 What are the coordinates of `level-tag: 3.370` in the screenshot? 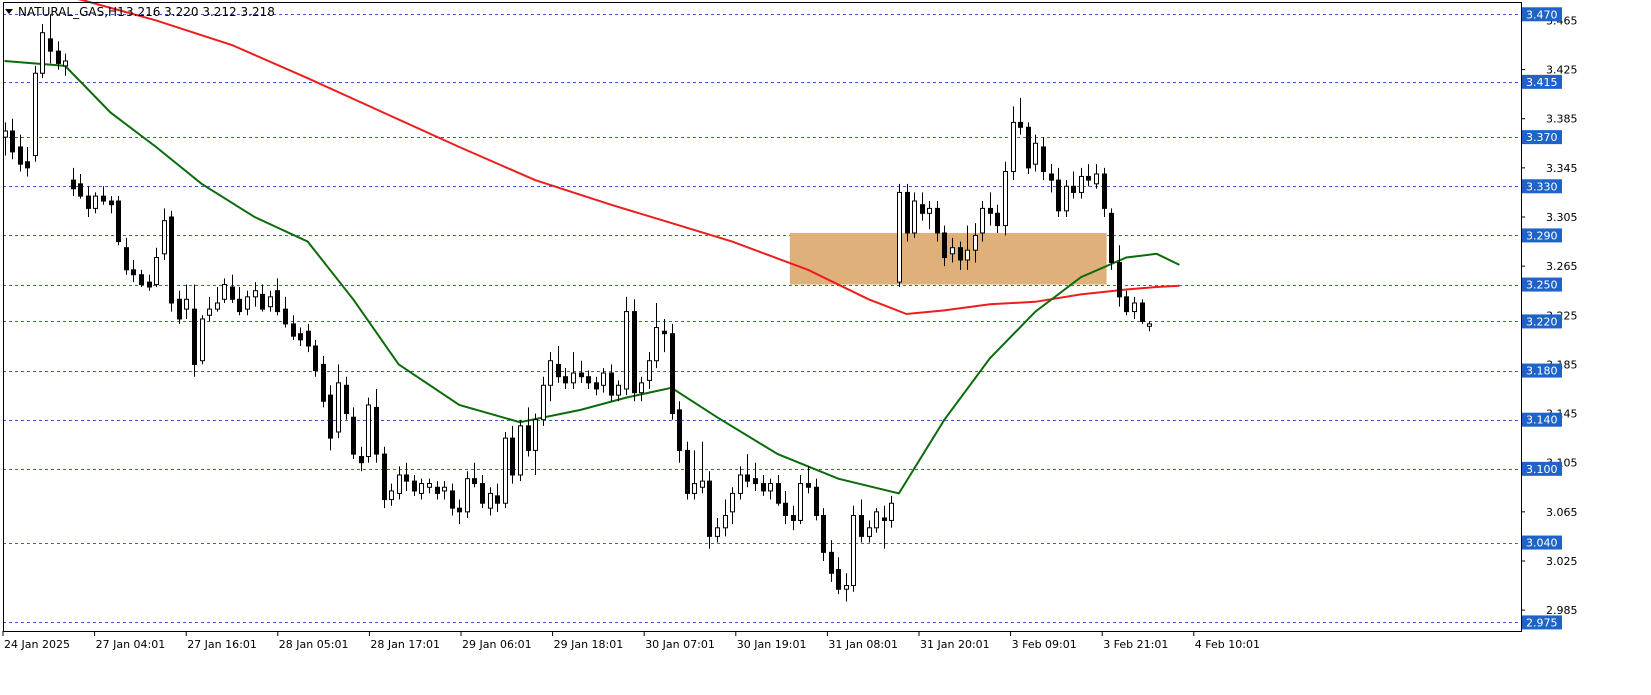 It's located at (1542, 137).